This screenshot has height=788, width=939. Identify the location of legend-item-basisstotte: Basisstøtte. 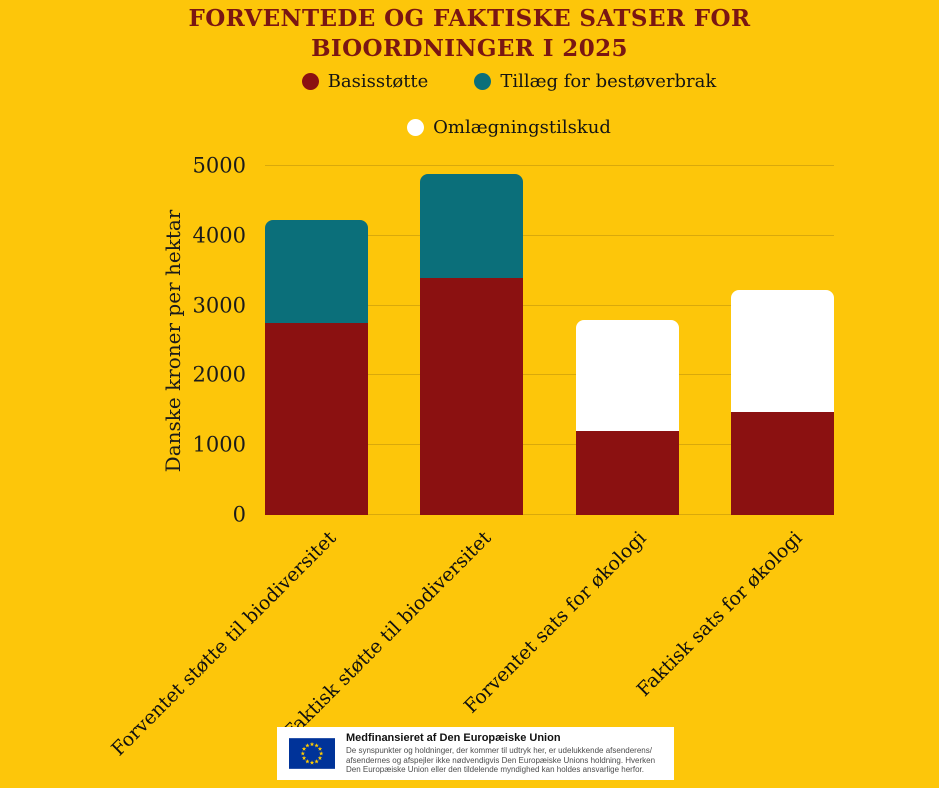
(365, 81).